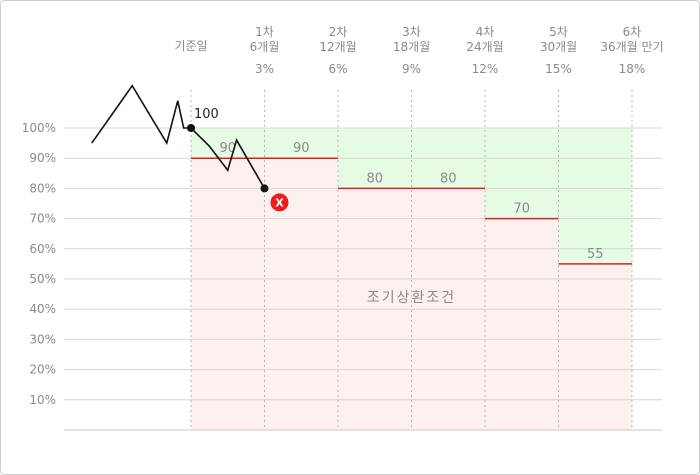 This screenshot has height=475, width=700. I want to click on y-tick-label: 10%, so click(42, 400).